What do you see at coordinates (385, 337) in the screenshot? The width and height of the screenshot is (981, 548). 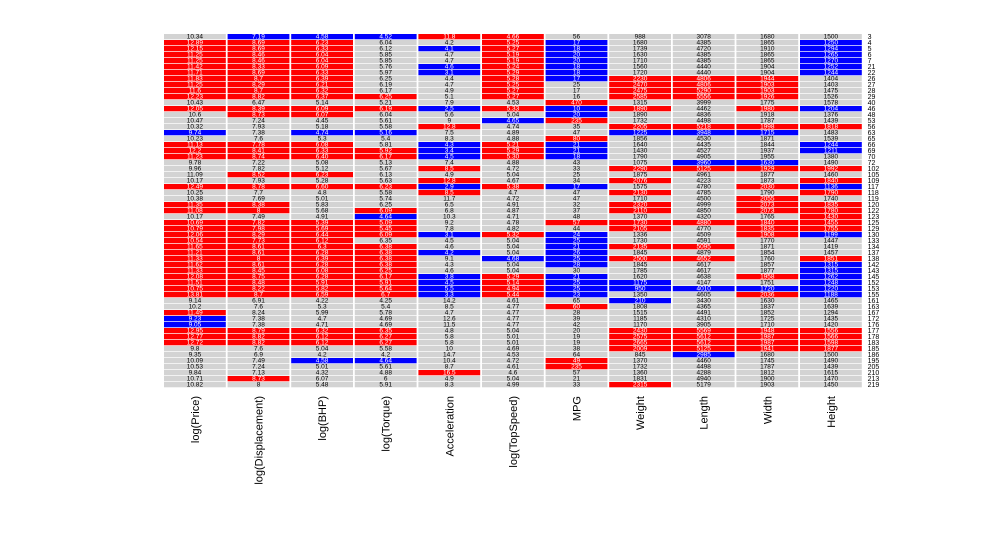 I see `cell-value-label: 6.27` at bounding box center [385, 337].